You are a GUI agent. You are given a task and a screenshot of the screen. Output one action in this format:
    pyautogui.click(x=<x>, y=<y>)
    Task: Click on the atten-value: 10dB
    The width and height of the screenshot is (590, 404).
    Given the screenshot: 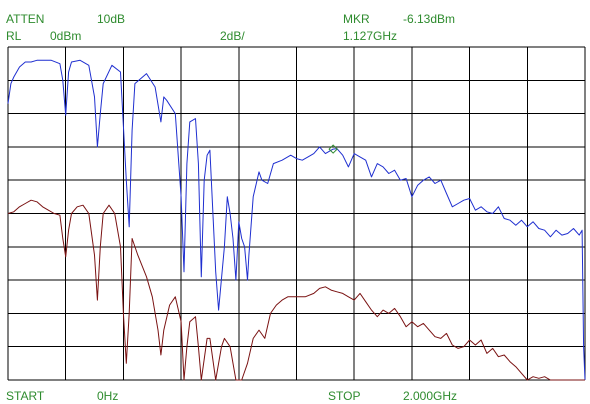 What is the action you would take?
    pyautogui.click(x=111, y=19)
    